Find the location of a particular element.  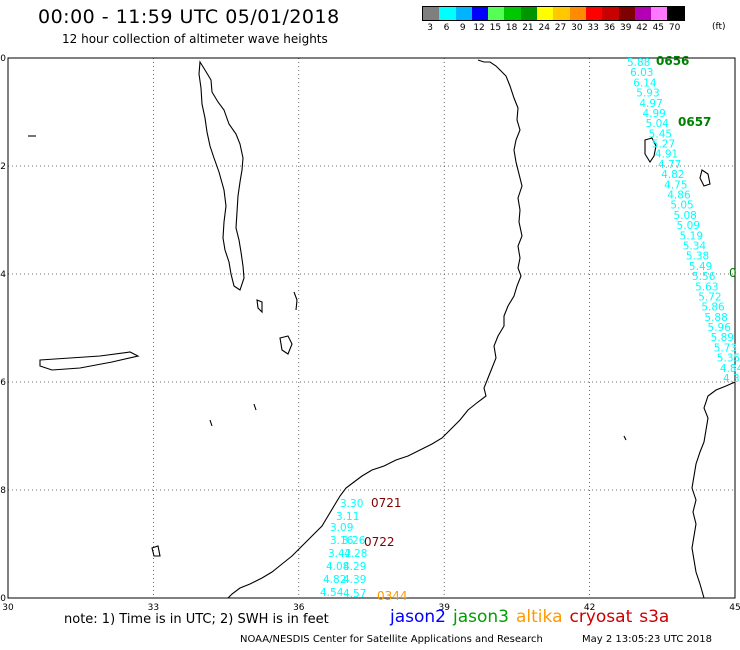

orbit-label: 0 is located at coordinates (733, 273).